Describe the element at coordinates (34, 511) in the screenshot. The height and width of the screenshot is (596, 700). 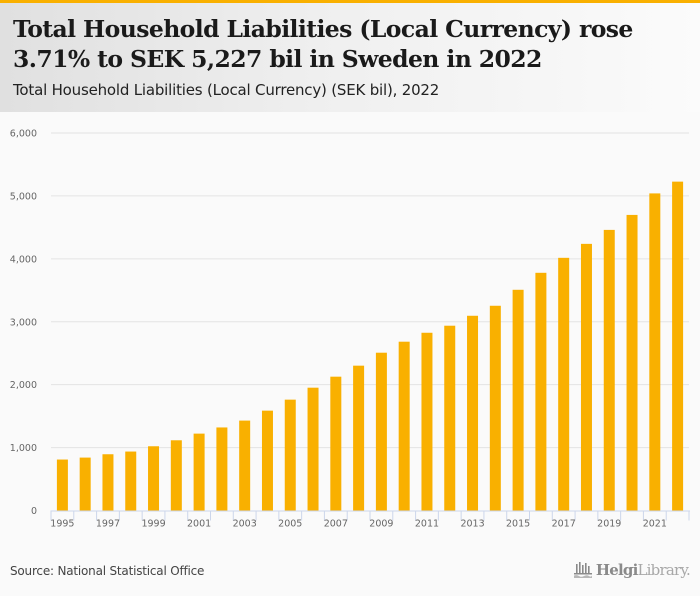
I see `y-tick-label: 0` at that location.